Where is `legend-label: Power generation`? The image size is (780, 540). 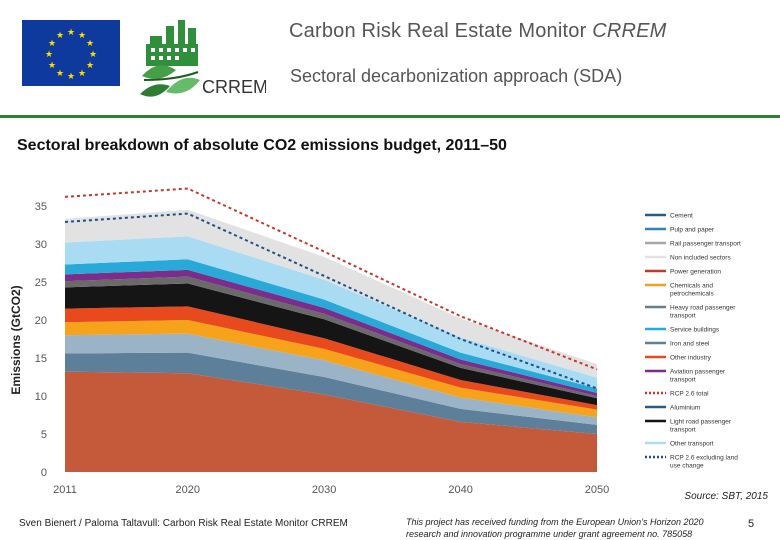 legend-label: Power generation is located at coordinates (695, 272).